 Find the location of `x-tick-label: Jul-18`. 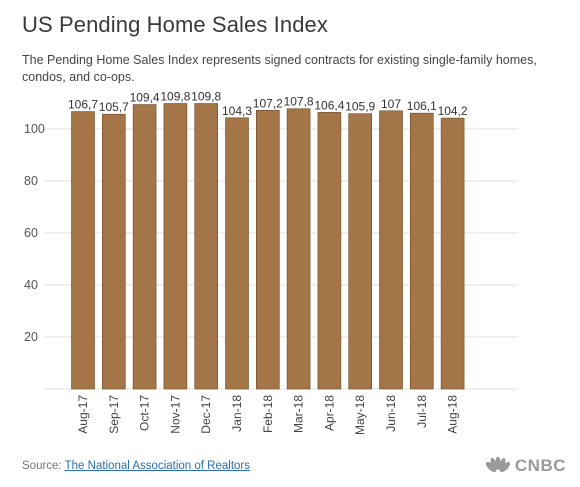

x-tick-label: Jul-18 is located at coordinates (422, 411).